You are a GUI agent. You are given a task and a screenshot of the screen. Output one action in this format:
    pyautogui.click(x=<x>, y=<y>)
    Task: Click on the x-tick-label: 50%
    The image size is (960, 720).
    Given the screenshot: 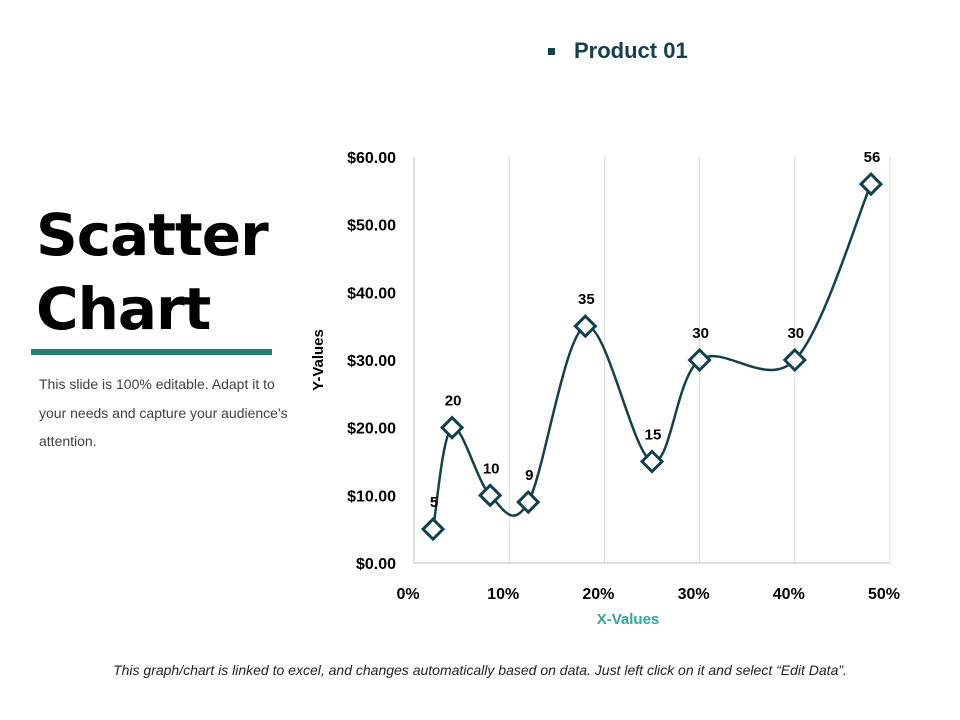 What is the action you would take?
    pyautogui.click(x=884, y=594)
    